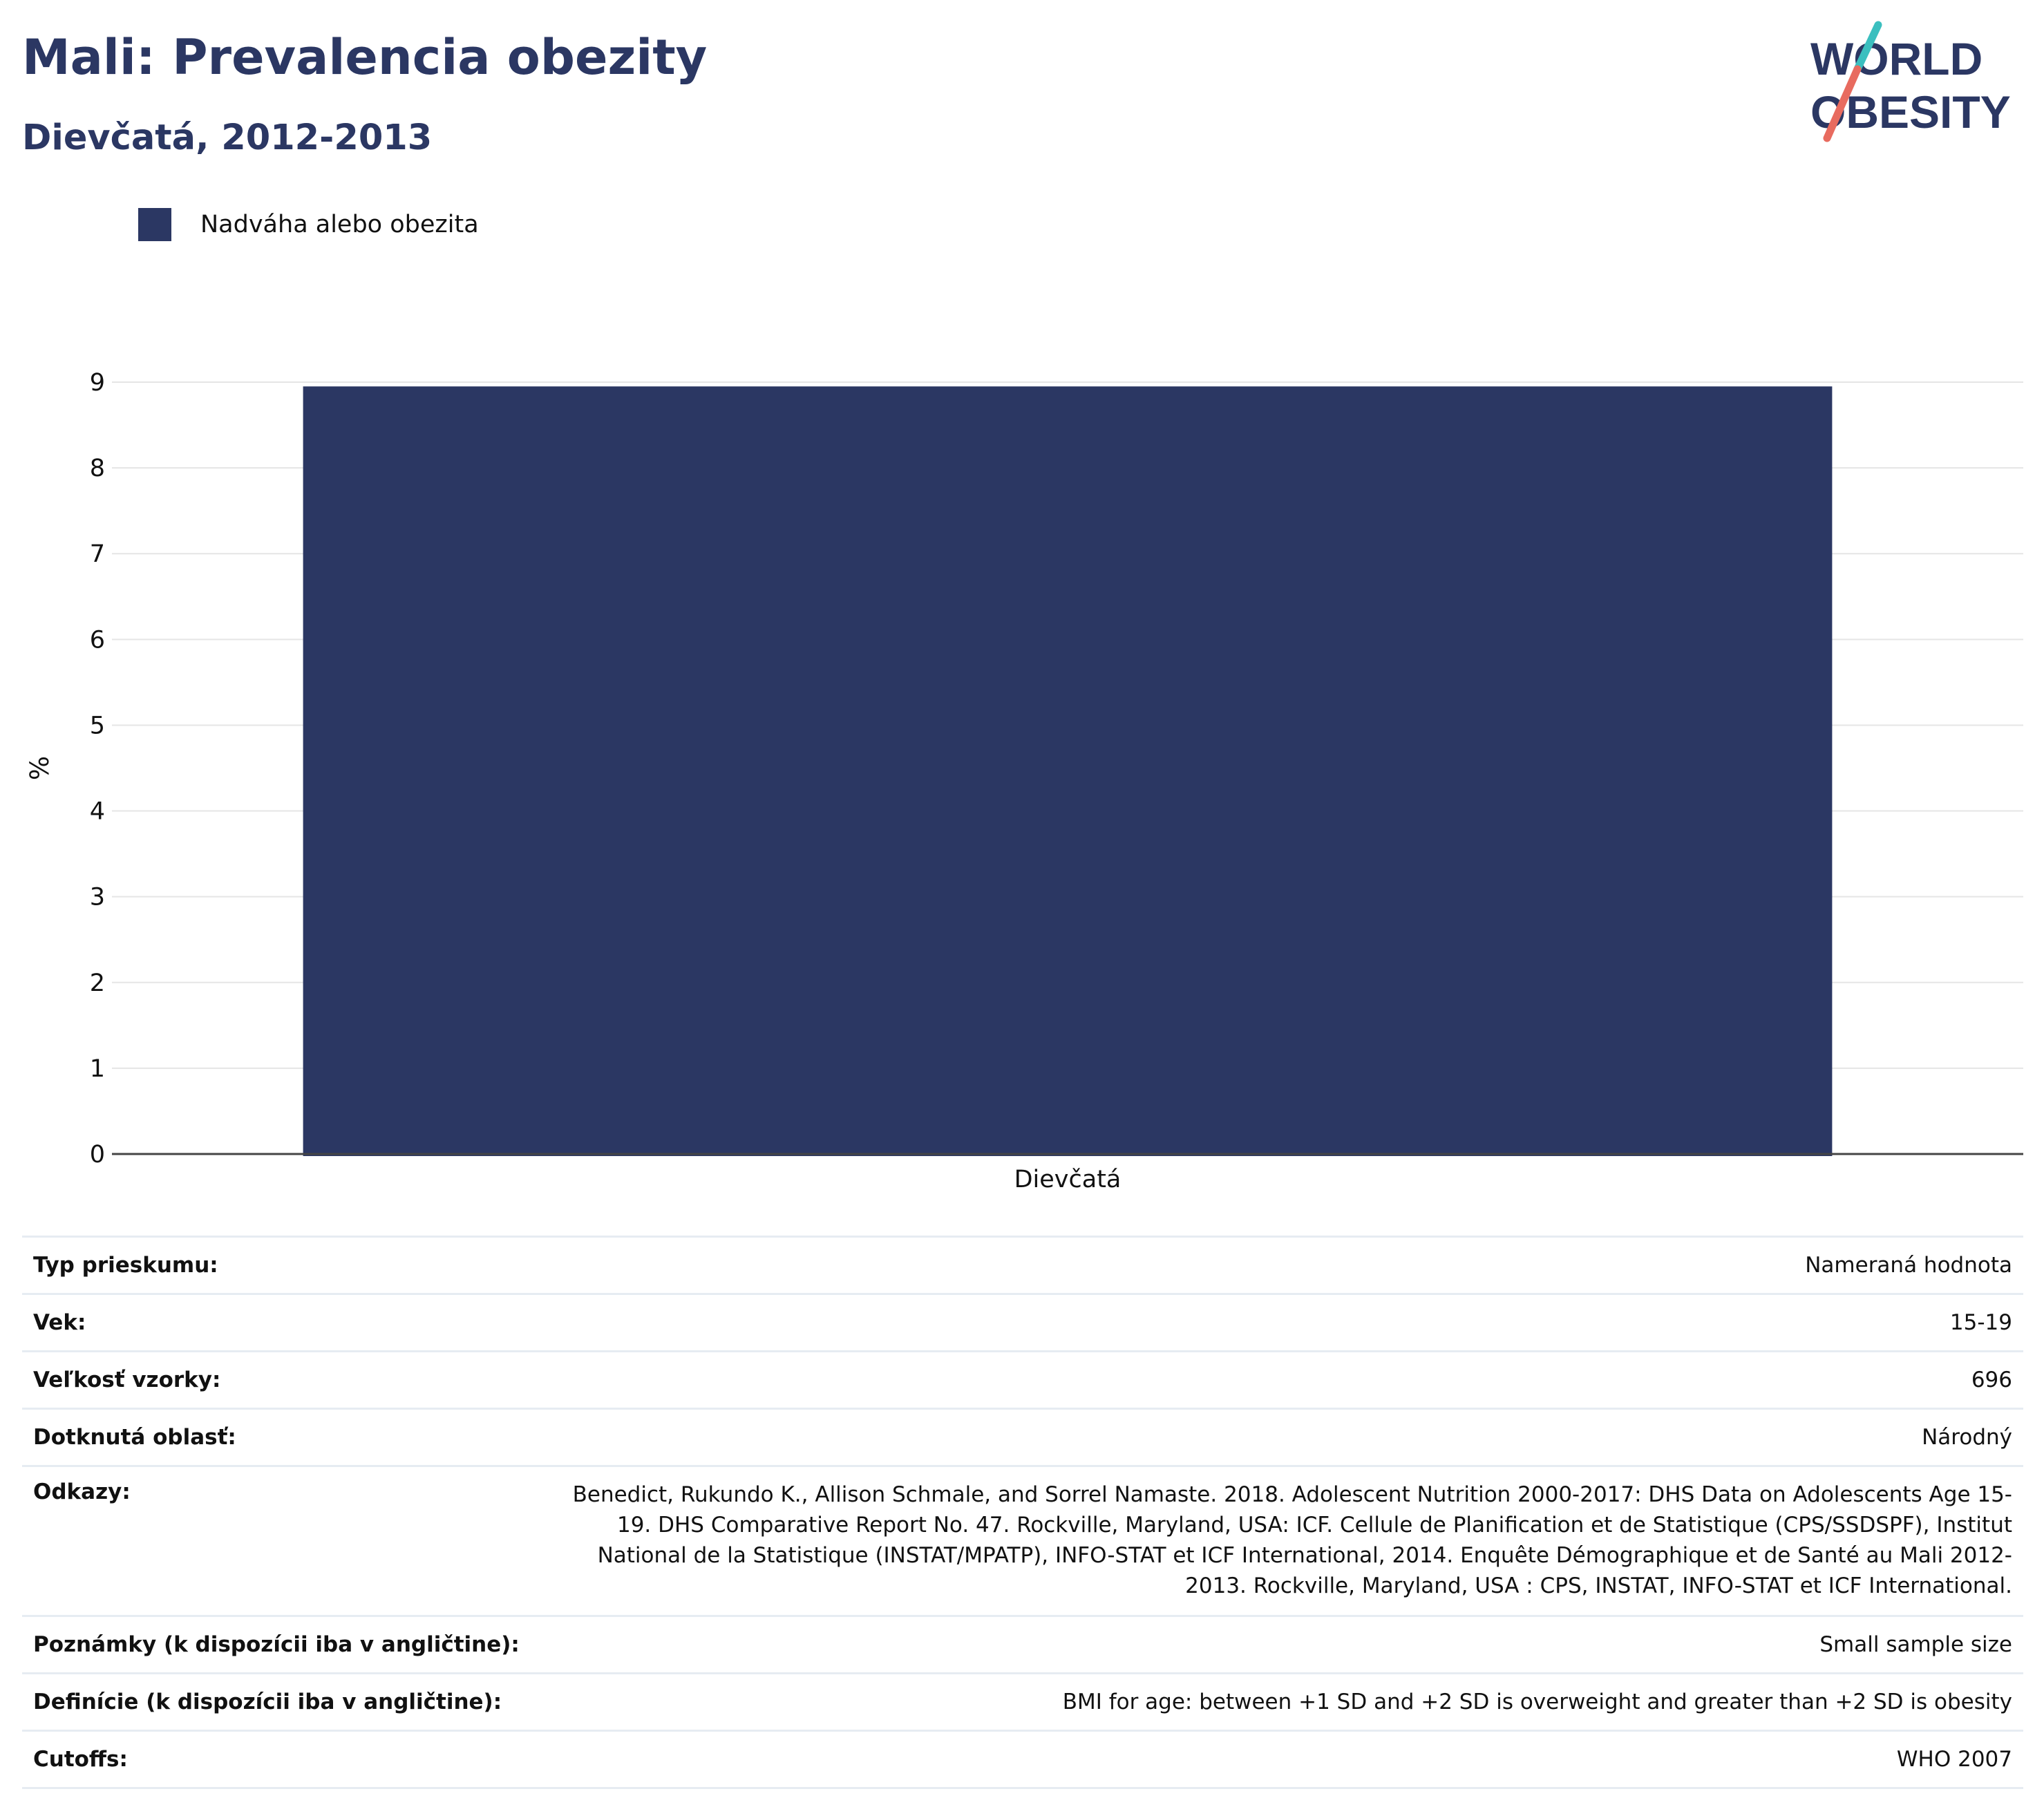  I want to click on y-tick-label: 0, so click(97, 1155).